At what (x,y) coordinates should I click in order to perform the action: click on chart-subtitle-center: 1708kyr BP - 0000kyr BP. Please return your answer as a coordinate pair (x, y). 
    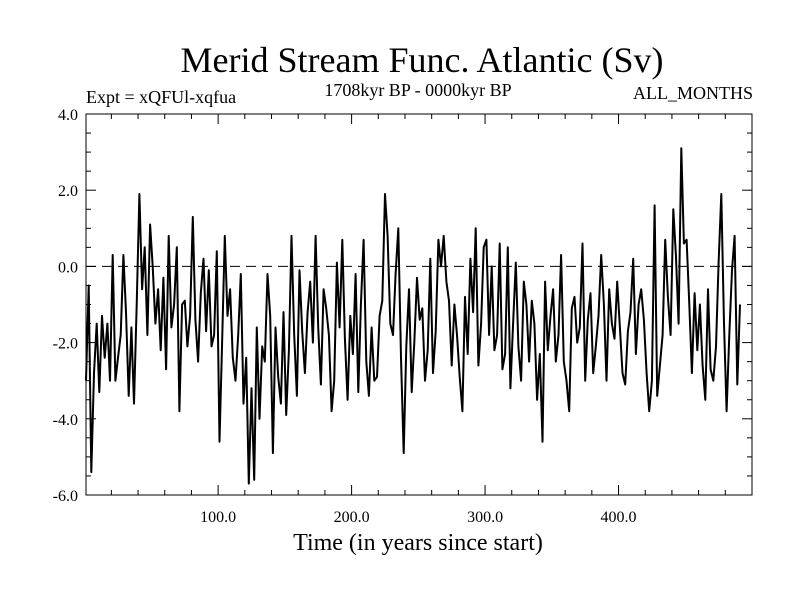
    Looking at the image, I should click on (417, 90).